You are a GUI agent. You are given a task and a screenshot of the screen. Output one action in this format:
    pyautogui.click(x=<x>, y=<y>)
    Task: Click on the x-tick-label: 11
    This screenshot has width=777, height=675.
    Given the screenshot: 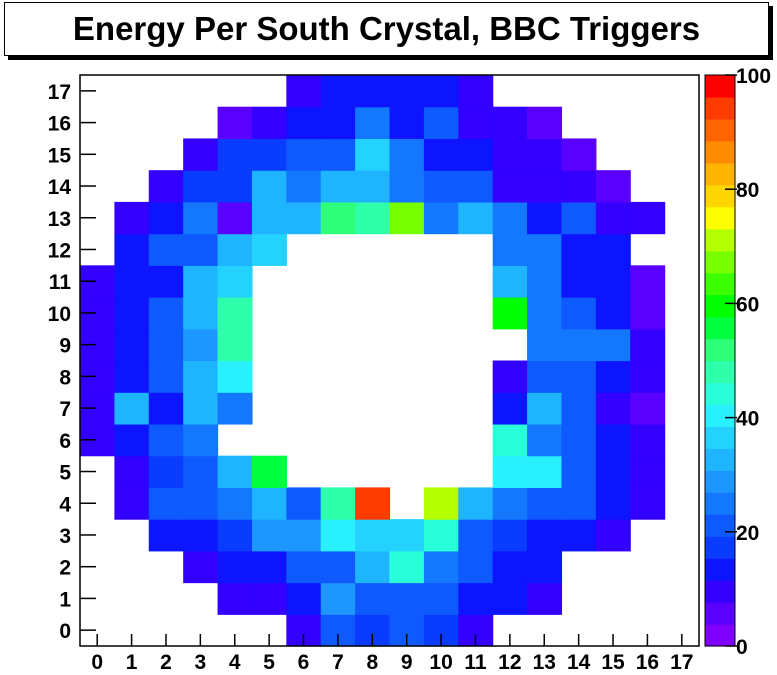 What is the action you would take?
    pyautogui.click(x=475, y=662)
    